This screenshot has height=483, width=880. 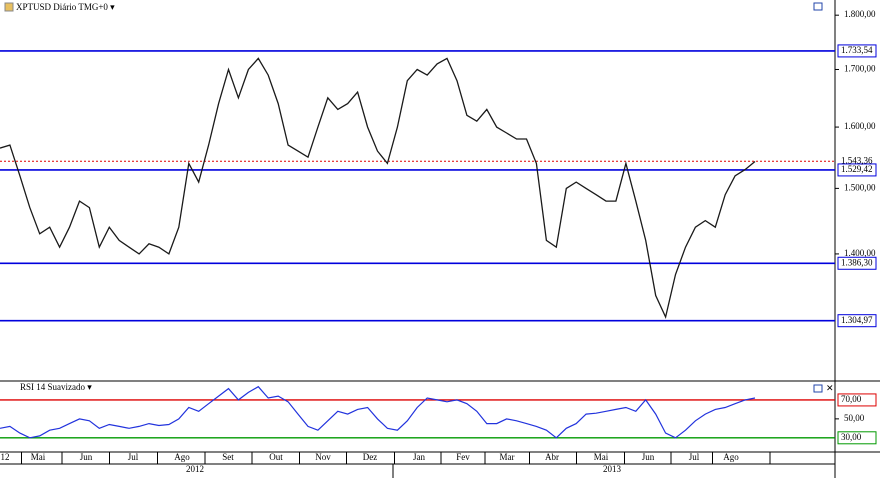 What do you see at coordinates (507, 457) in the screenshot?
I see `x-tick-label: Mar` at bounding box center [507, 457].